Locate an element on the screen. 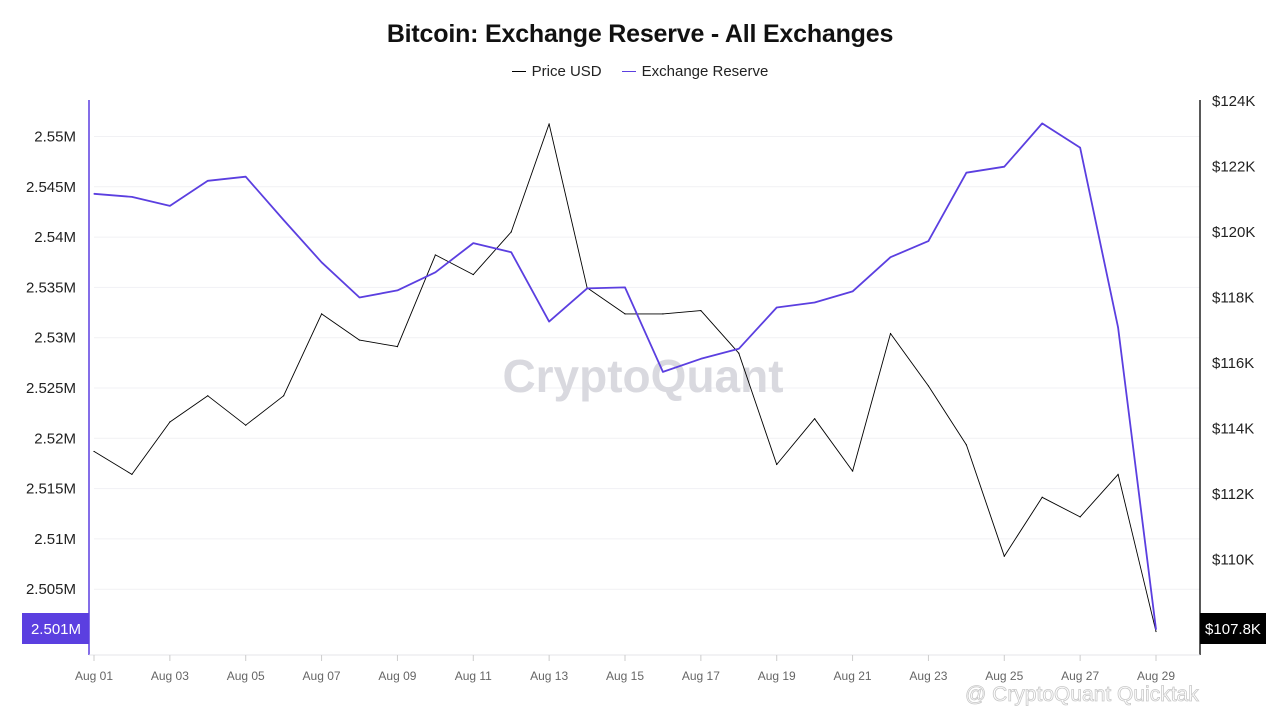  y-left-tick-label: 2.53M is located at coordinates (55, 338).